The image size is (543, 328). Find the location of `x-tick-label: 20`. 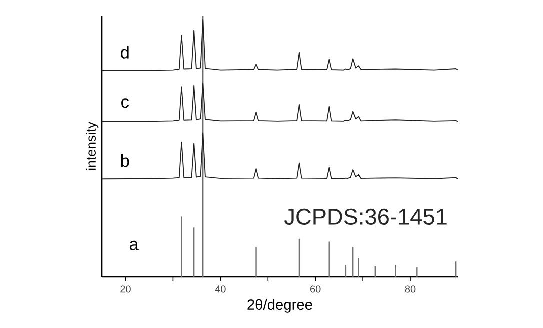

x-tick-label: 20 is located at coordinates (125, 289).